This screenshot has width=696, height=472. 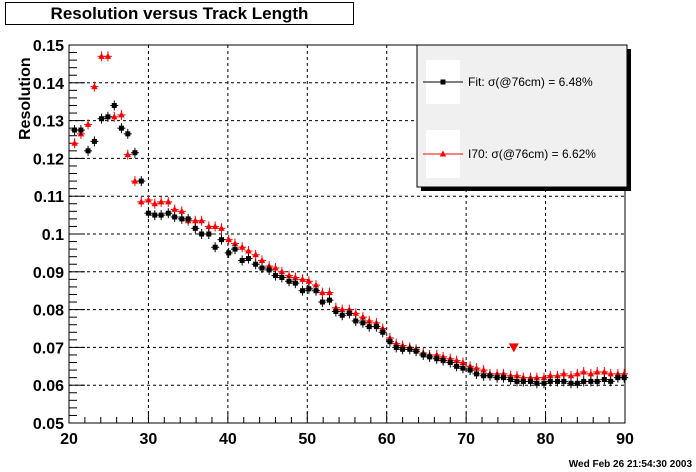 I want to click on timestamp: Wed Feb 26 21:54:30 2003, so click(x=630, y=464).